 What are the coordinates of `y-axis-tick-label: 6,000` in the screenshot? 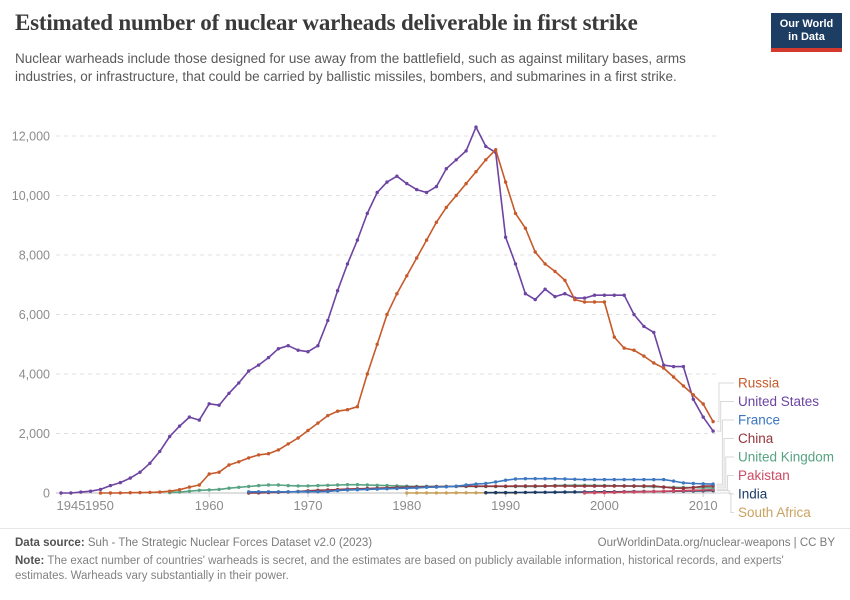 It's located at (34, 315).